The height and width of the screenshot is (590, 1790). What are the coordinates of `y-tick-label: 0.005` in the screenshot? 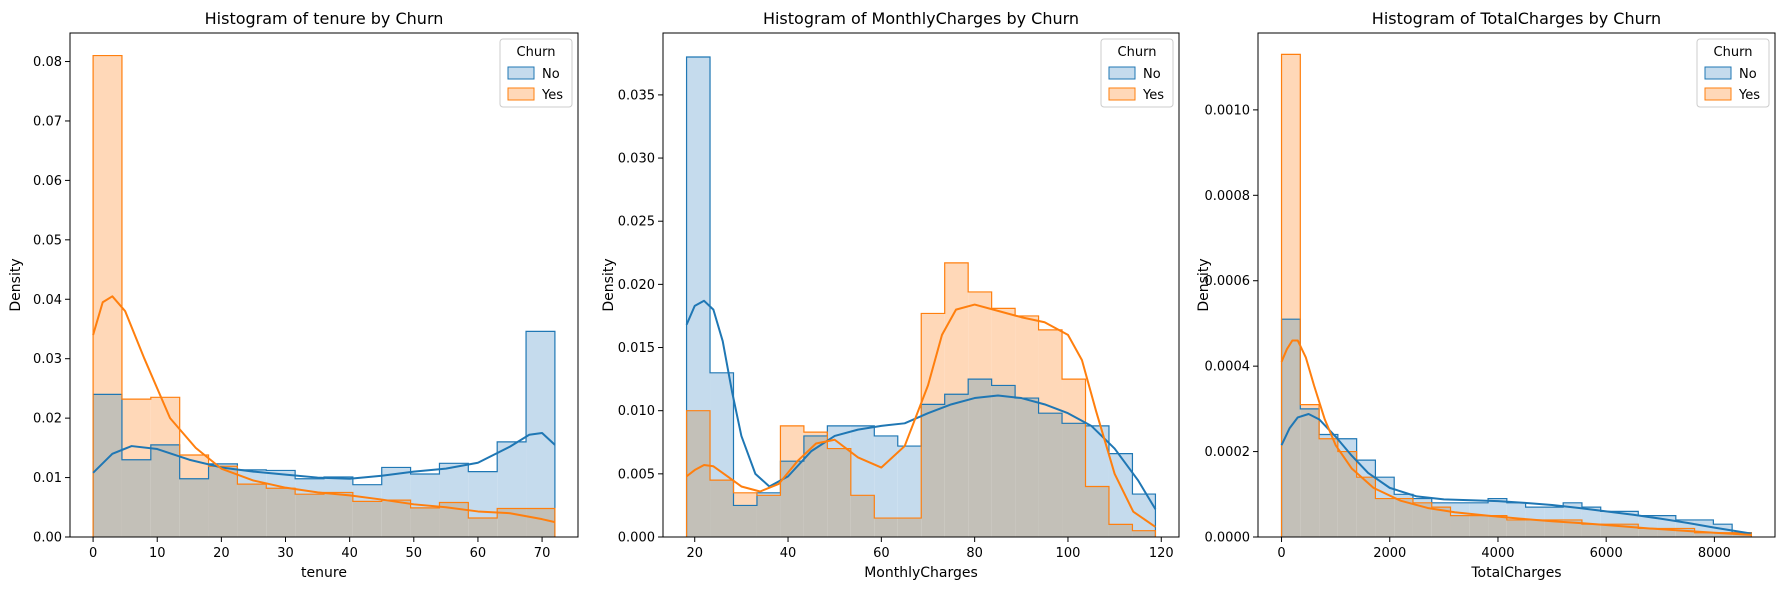 It's located at (636, 474).